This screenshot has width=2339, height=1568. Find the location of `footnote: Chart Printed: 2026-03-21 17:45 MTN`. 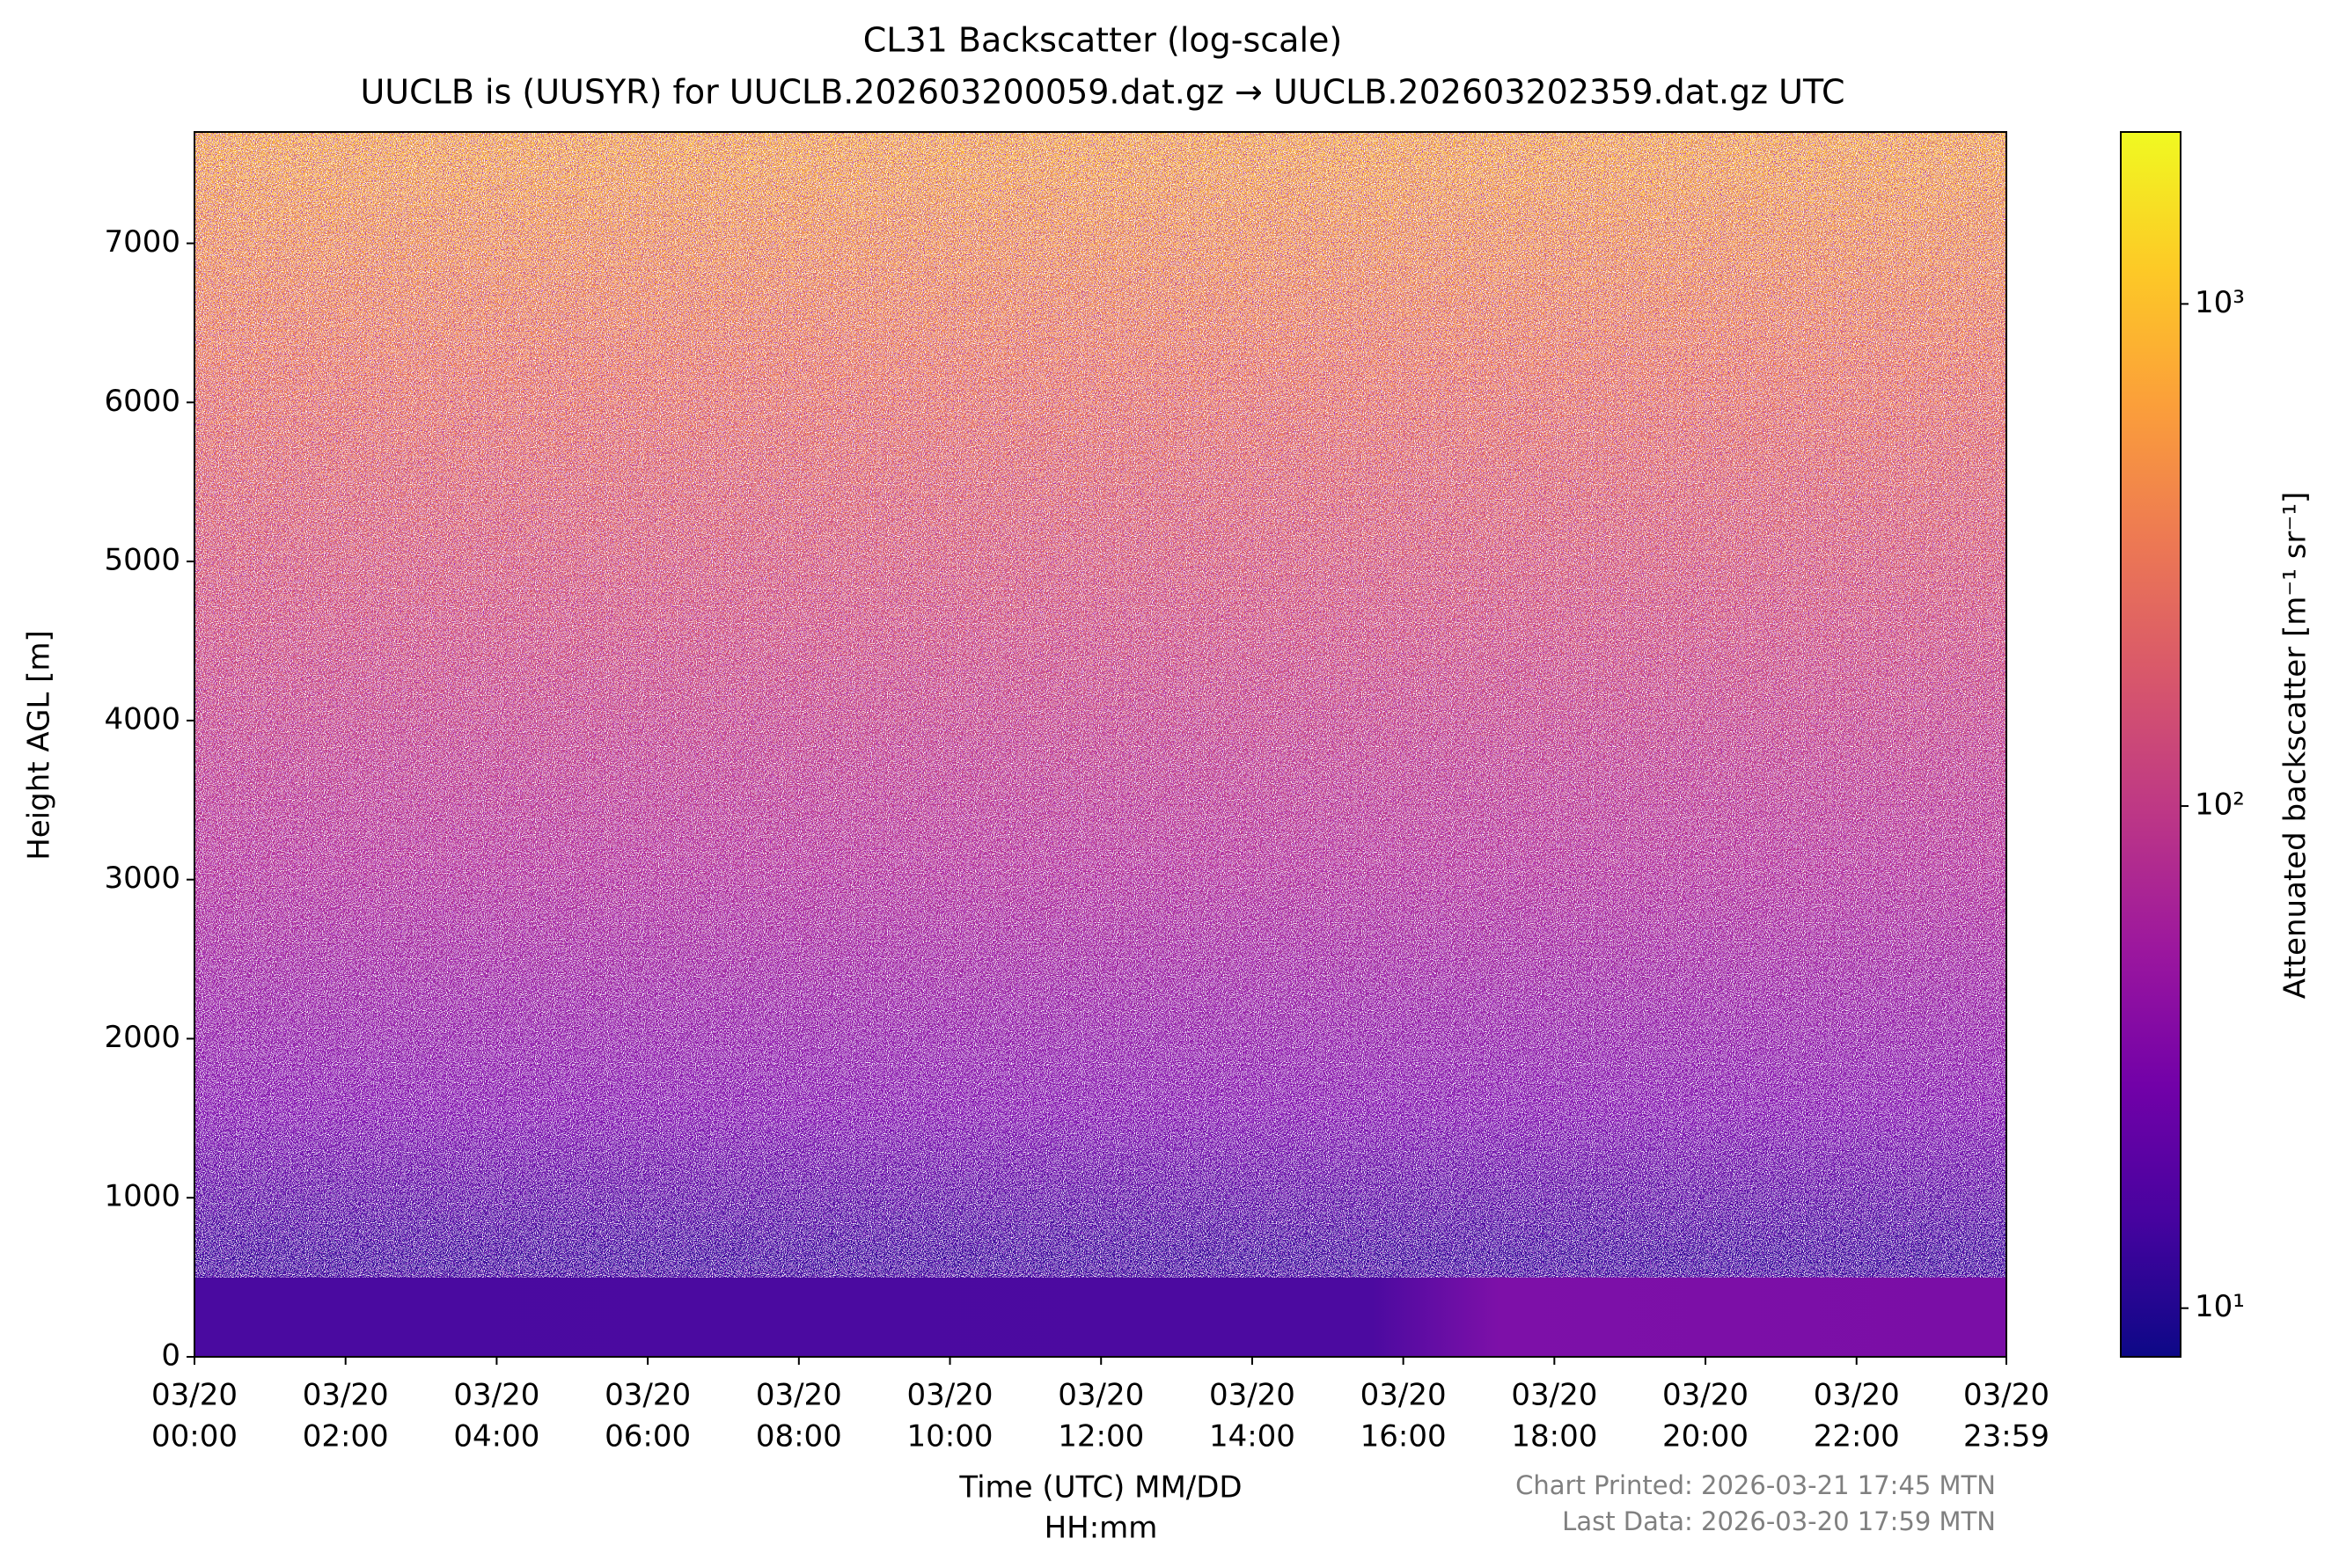

footnote: Chart Printed: 2026-03-21 17:45 MTN is located at coordinates (1755, 1485).